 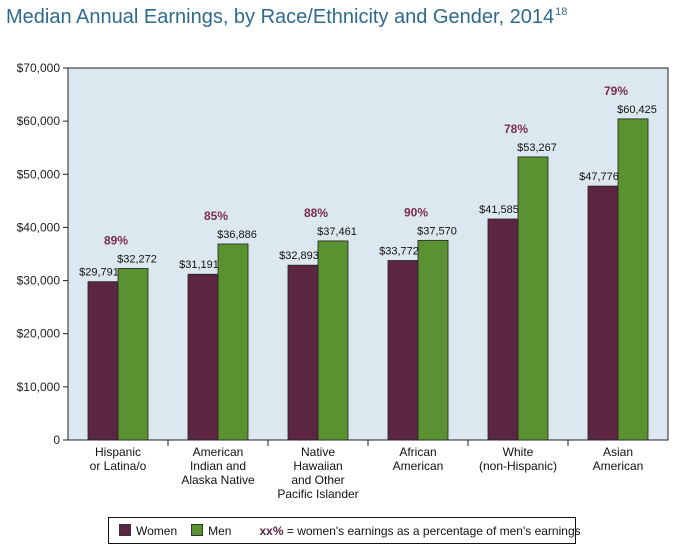 What do you see at coordinates (148, 530) in the screenshot?
I see `legend-women: Women` at bounding box center [148, 530].